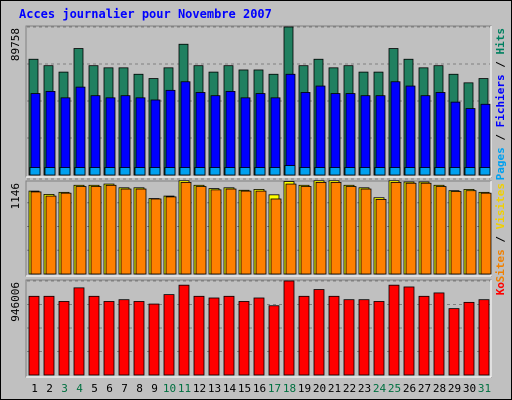 The image size is (512, 400). What do you see at coordinates (380, 388) in the screenshot?
I see `x-tick-label: 24` at bounding box center [380, 388].